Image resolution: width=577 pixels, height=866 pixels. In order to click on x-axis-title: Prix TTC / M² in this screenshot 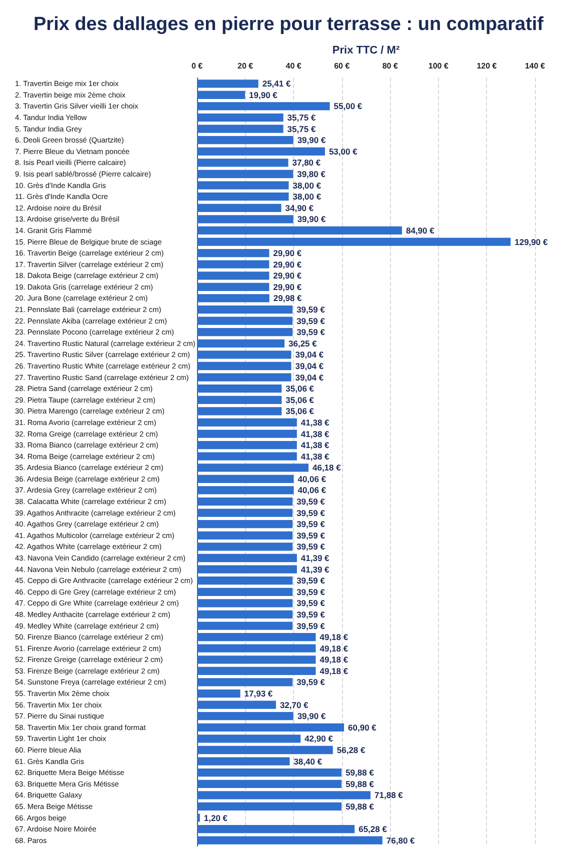, I will do `click(366, 50)`.